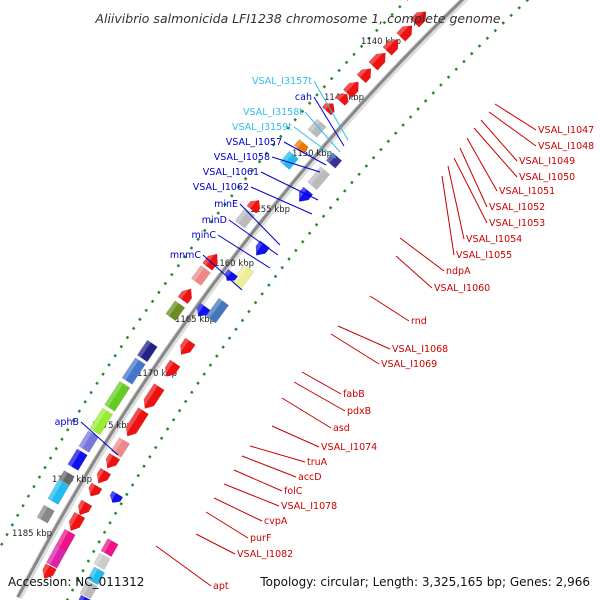 Image resolution: width=600 pixels, height=600 pixels. I want to click on kbp-label: 1140 kbp, so click(381, 42).